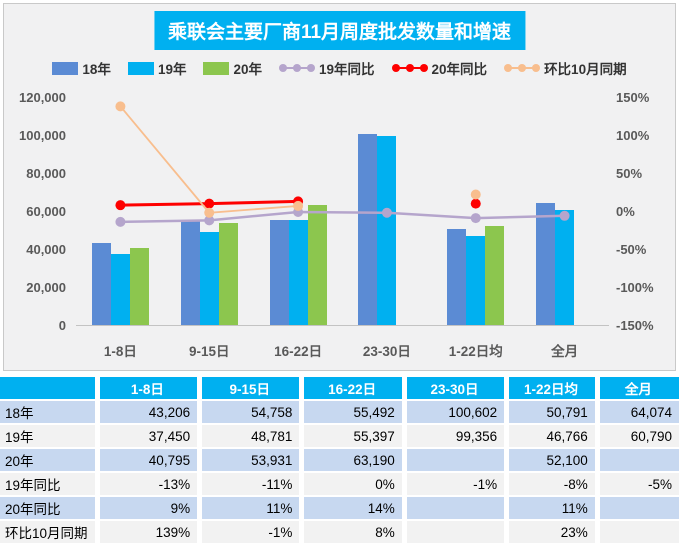 The image size is (679, 548). I want to click on legend-label: 19年, so click(172, 69).